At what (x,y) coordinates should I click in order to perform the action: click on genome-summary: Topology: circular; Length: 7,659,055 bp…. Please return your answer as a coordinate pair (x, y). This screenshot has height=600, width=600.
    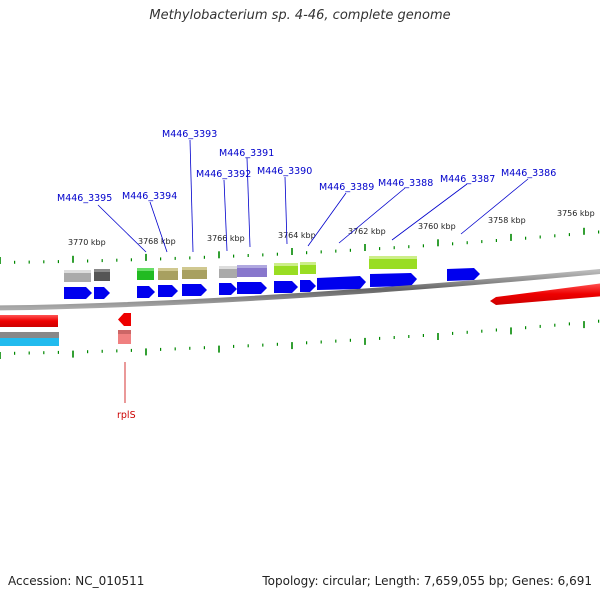
    Looking at the image, I should click on (427, 581).